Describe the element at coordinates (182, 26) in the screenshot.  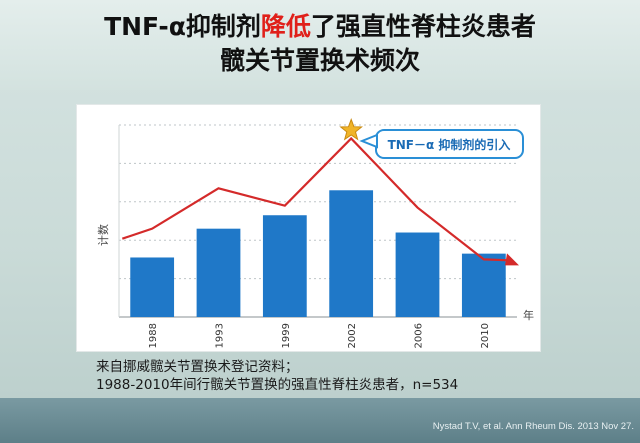
I see `title-part-1: TNF-α抑制剂` at that location.